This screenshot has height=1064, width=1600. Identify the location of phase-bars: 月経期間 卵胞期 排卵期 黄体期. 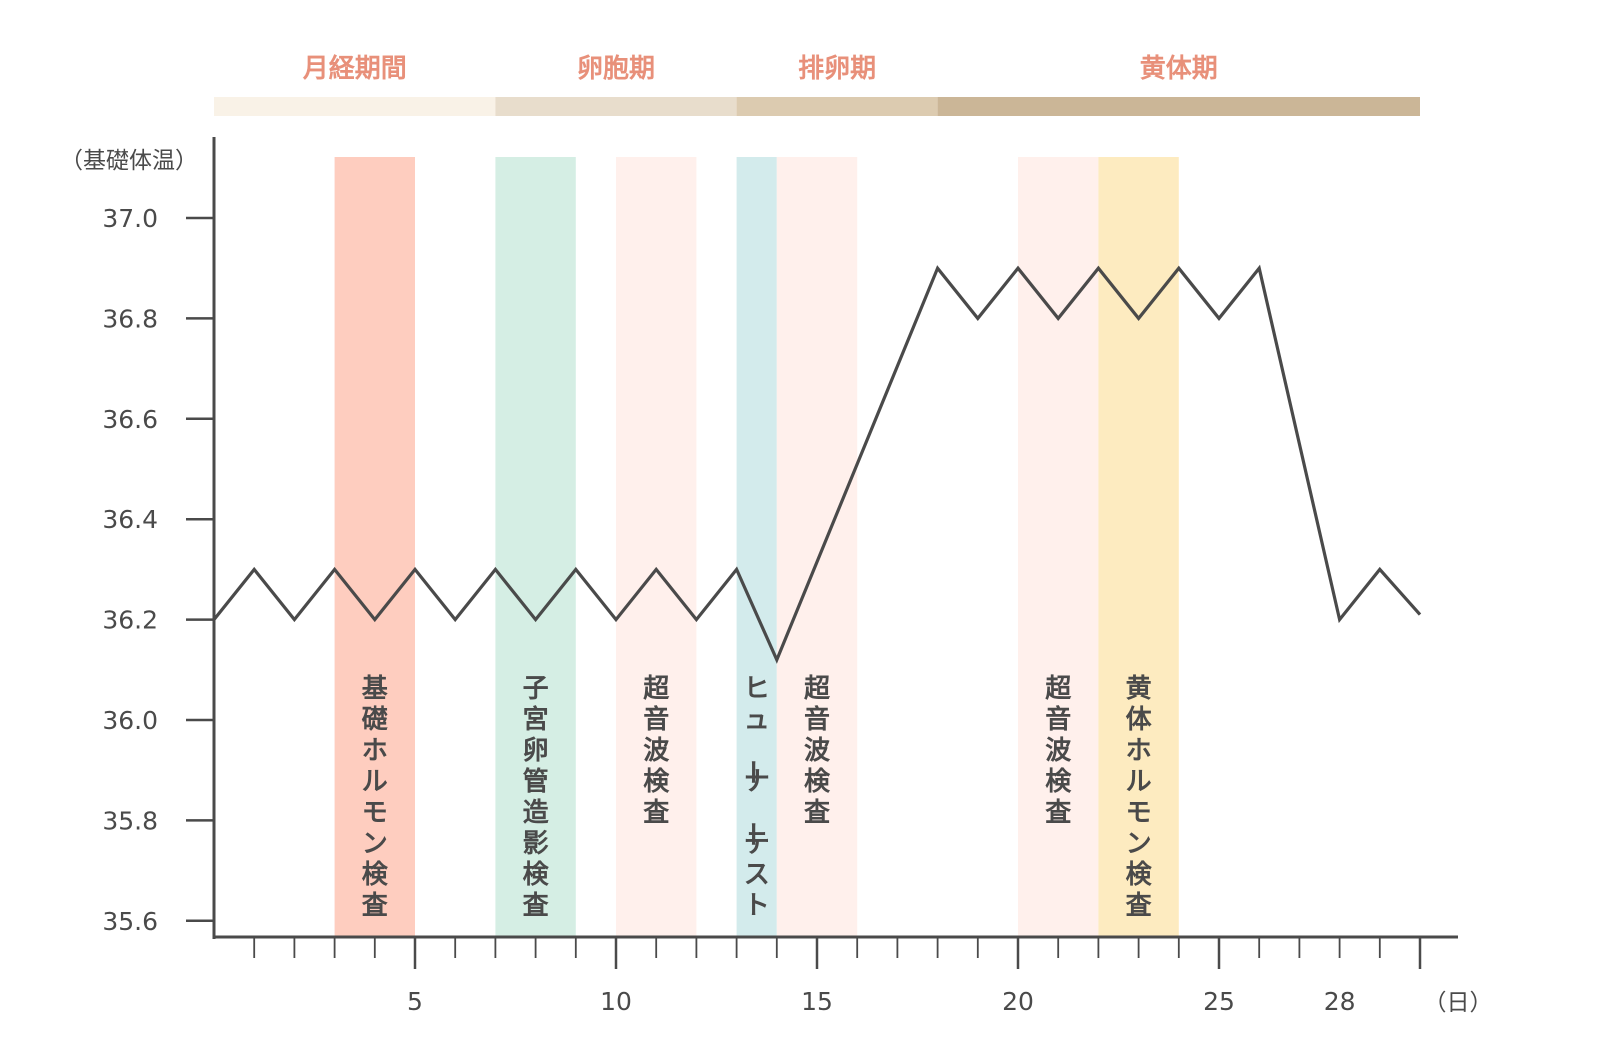
(817, 84).